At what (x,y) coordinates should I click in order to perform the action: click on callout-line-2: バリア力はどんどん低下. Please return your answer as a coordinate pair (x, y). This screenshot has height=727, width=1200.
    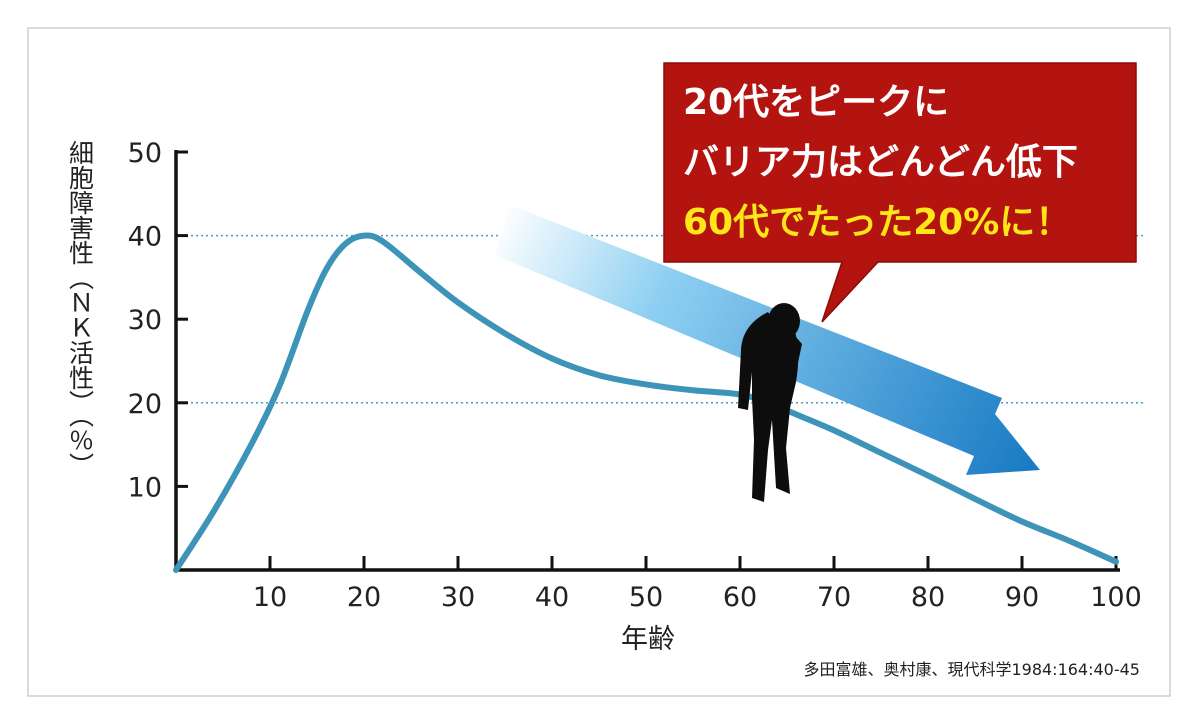
    Looking at the image, I should click on (880, 162).